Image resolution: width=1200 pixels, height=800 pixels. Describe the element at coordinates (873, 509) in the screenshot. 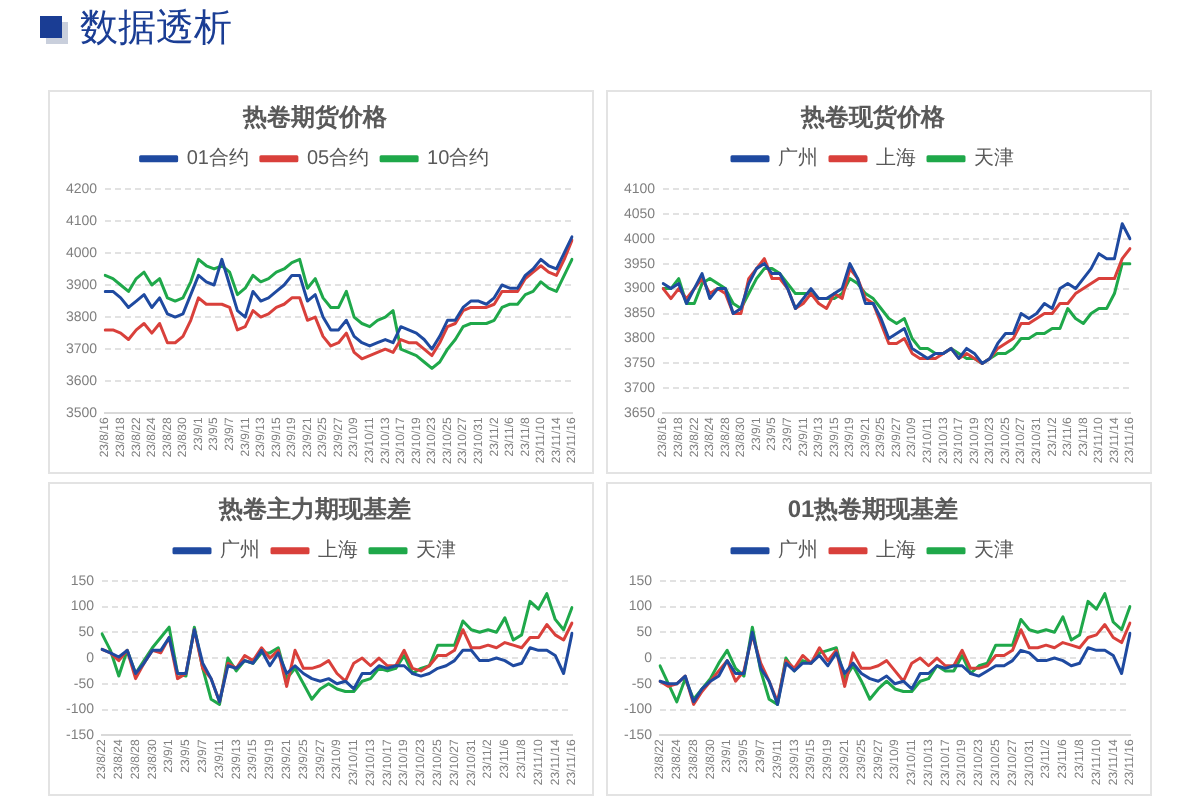

I see `chart-title: 01热卷期现基差` at that location.